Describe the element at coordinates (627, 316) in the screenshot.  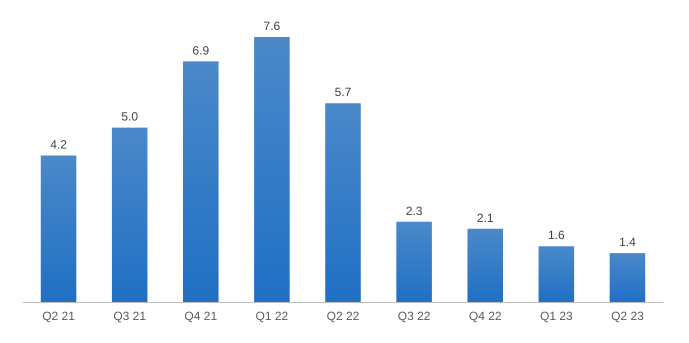
I see `x-tick-label: Q2 23` at that location.